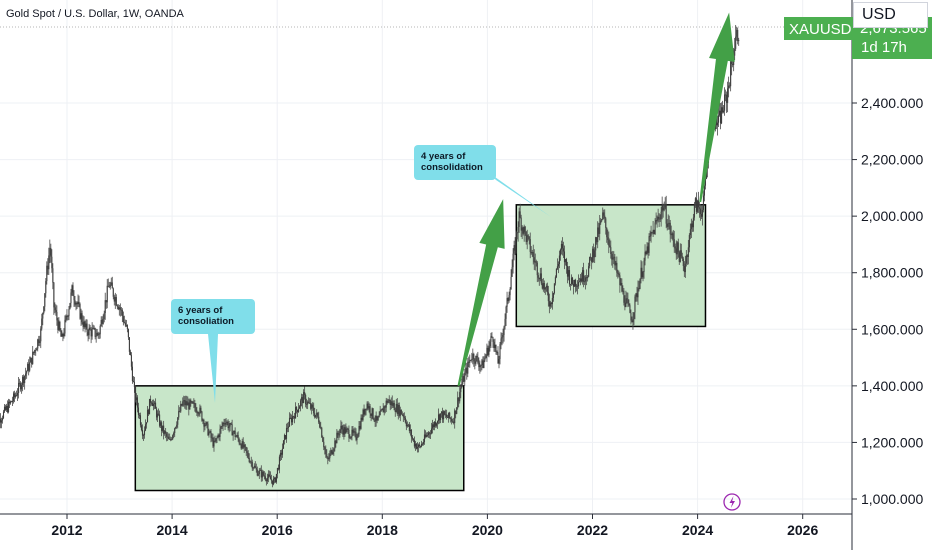  I want to click on x-tick-label: 2024, so click(697, 530).